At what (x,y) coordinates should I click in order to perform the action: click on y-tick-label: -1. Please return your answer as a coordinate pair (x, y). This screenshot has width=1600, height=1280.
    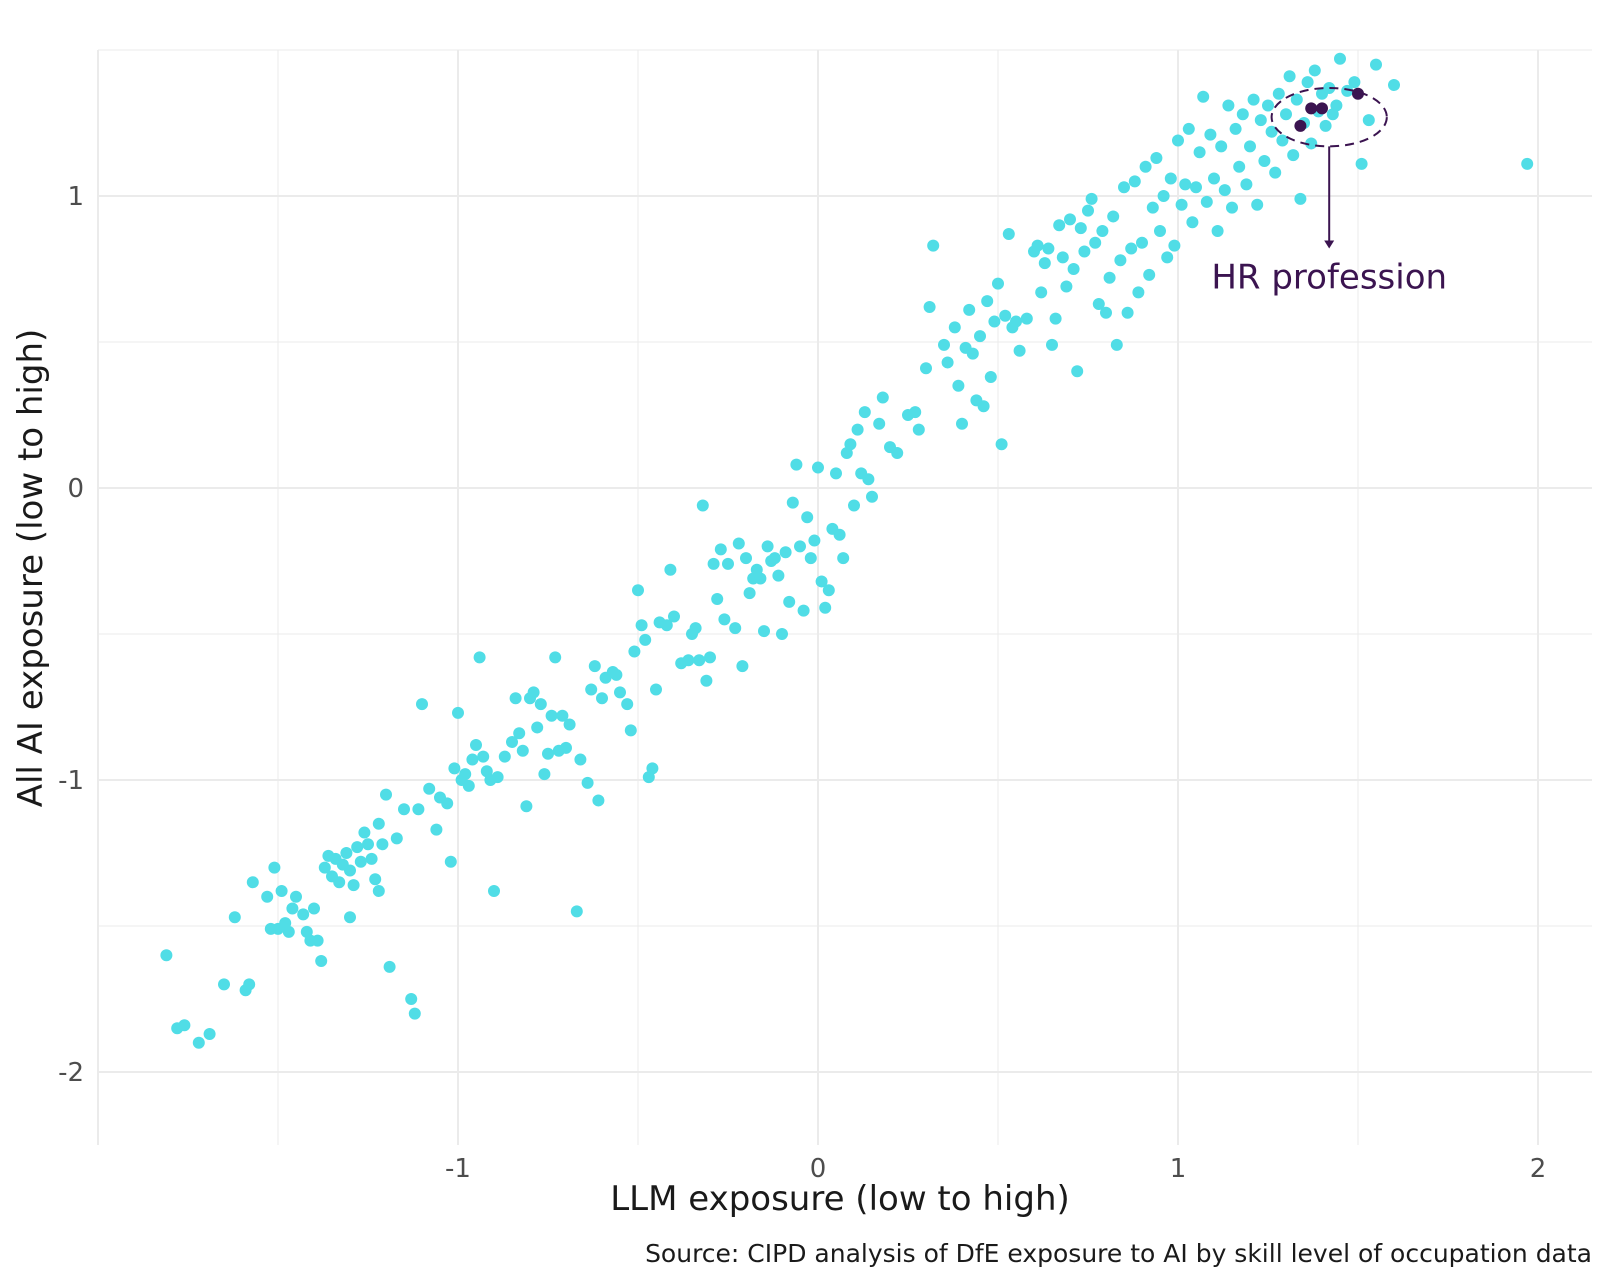
    Looking at the image, I should click on (71, 781).